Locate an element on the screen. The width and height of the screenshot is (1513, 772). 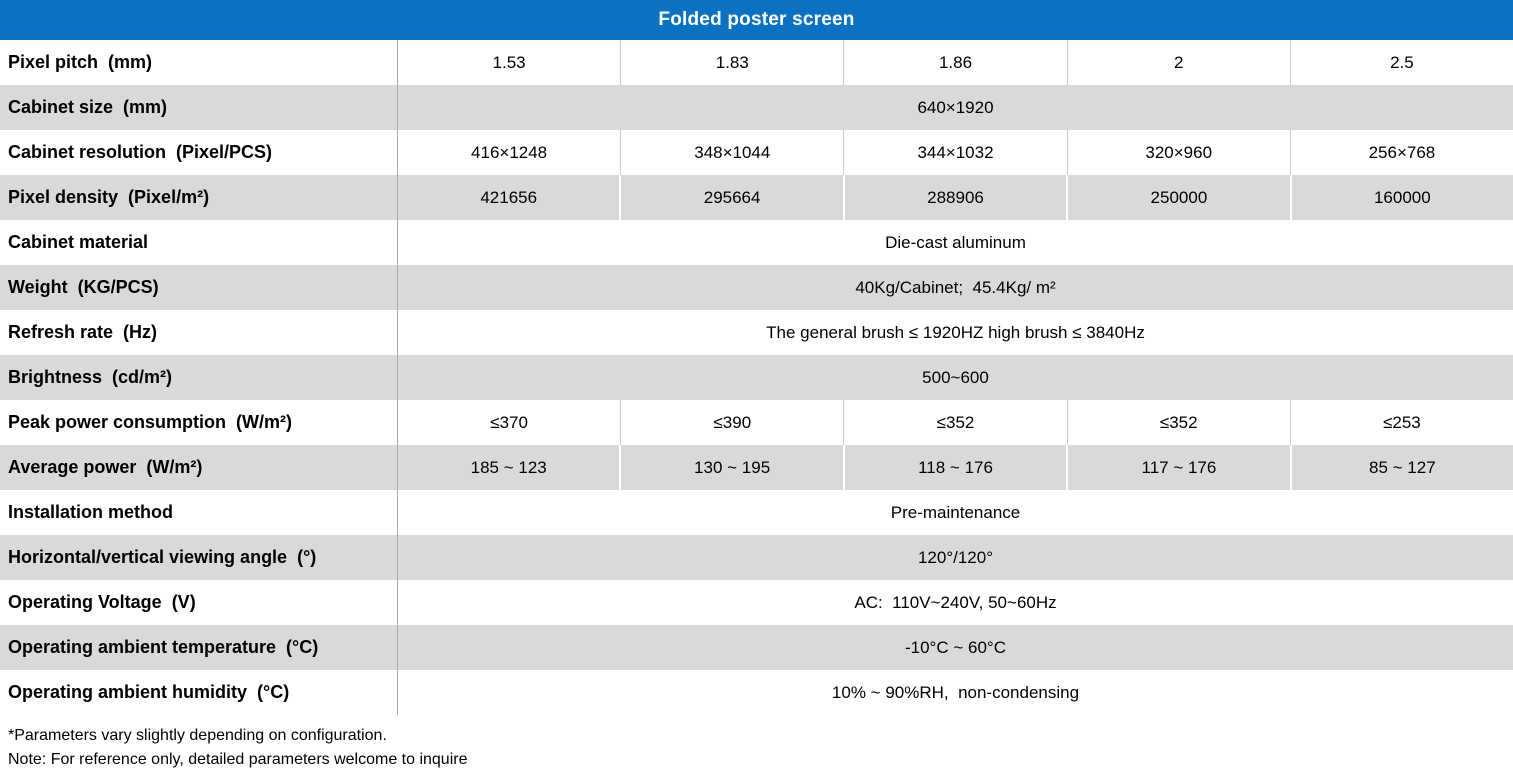
table-row-pixel-pitch: Pixel pitch (mm) 1.53 1.83 1.86 2 2.5 is located at coordinates (756, 62).